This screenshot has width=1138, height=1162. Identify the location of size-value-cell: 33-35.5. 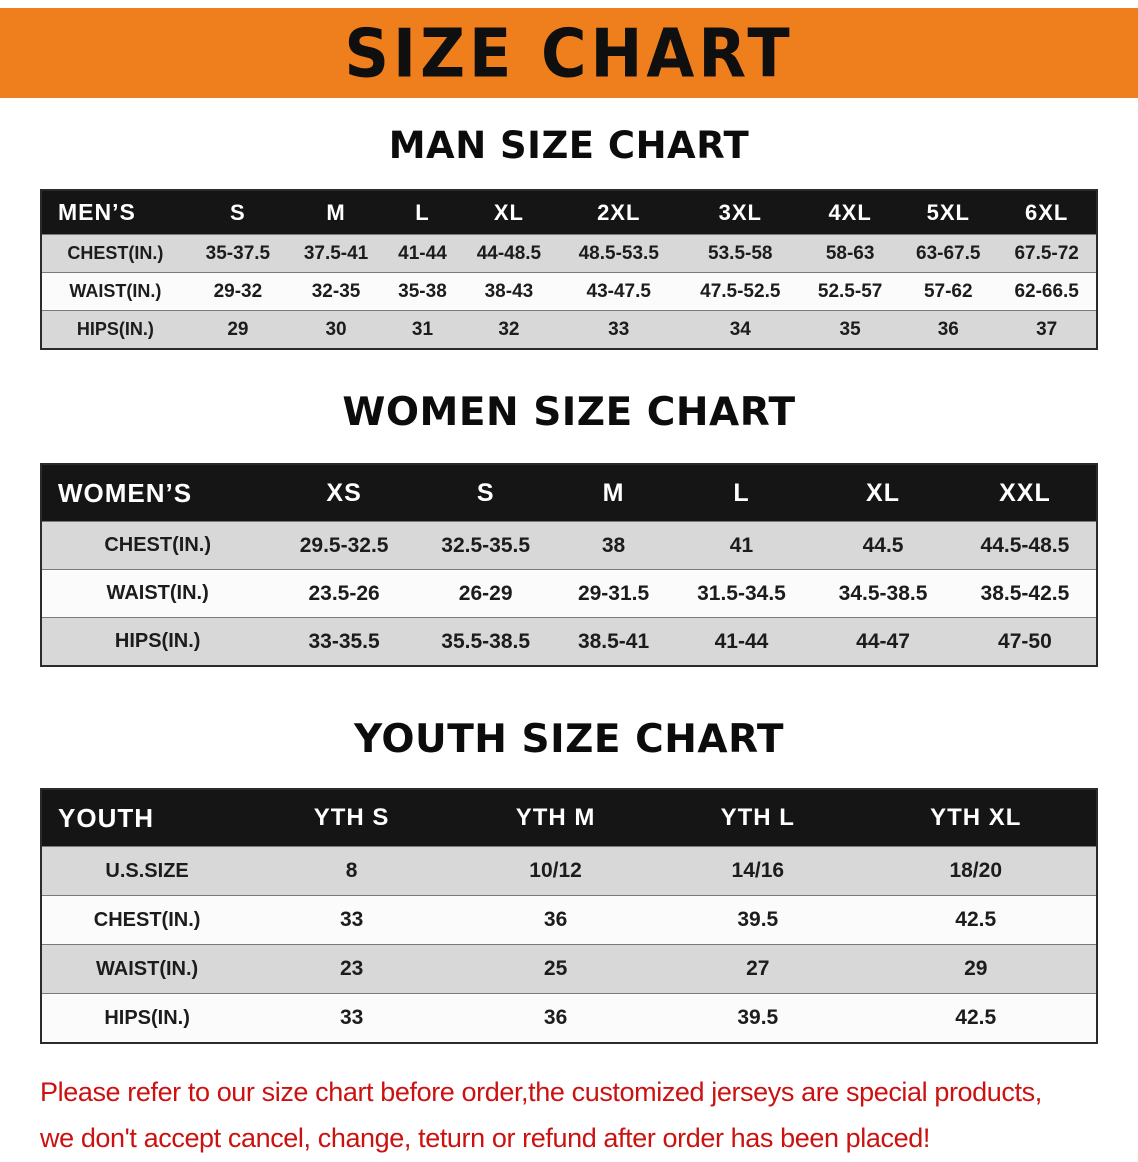
(344, 641).